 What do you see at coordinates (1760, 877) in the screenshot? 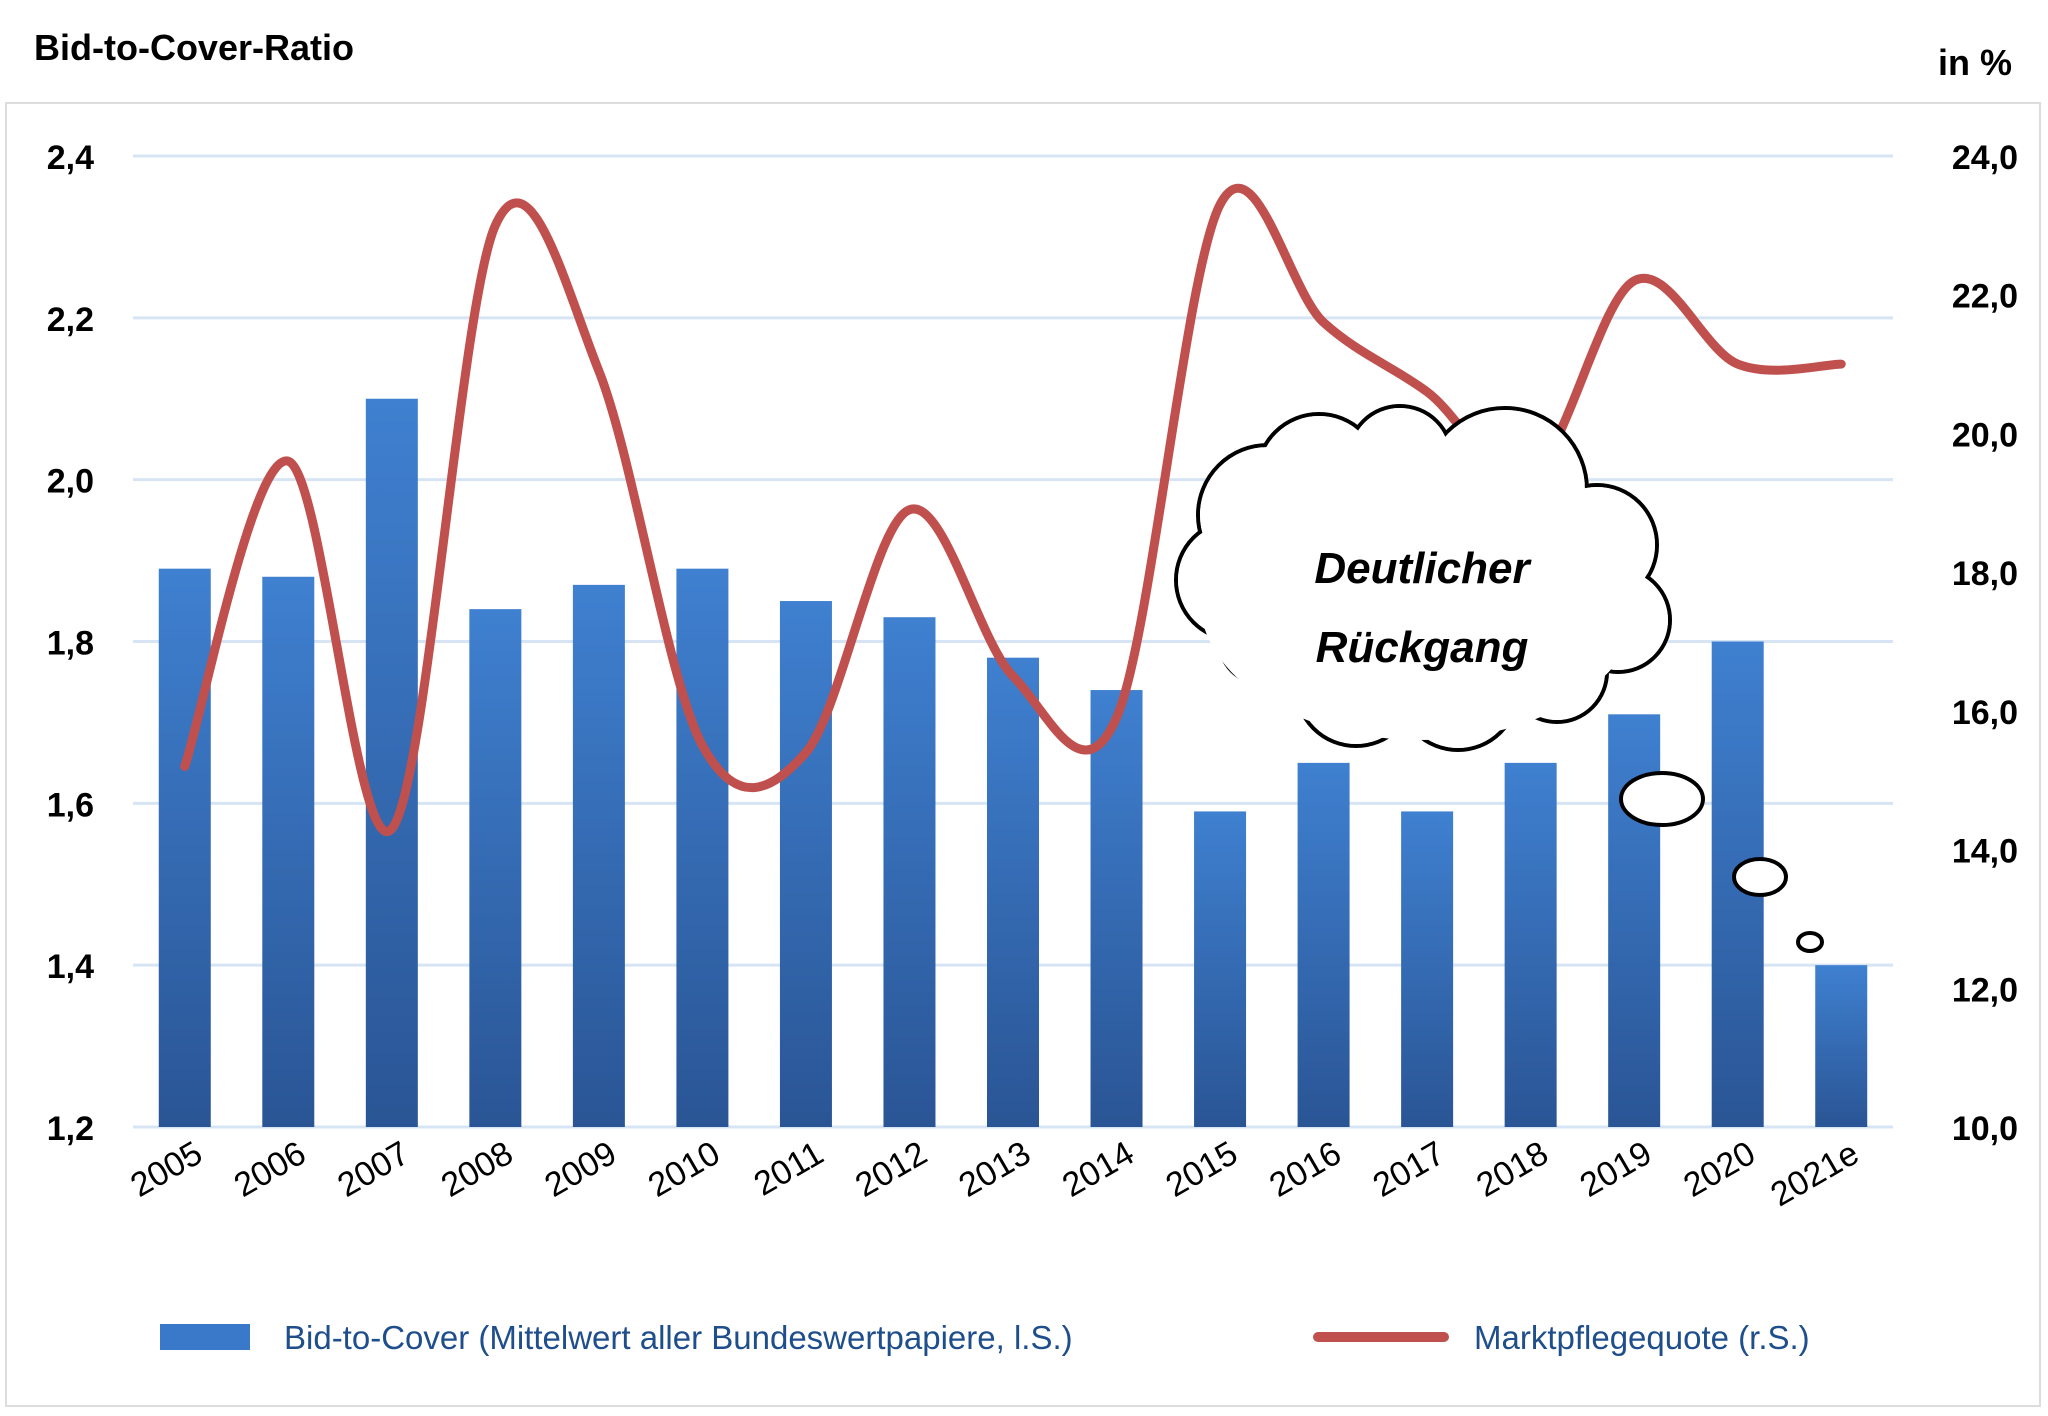
I see `bubble-dot-medium` at bounding box center [1760, 877].